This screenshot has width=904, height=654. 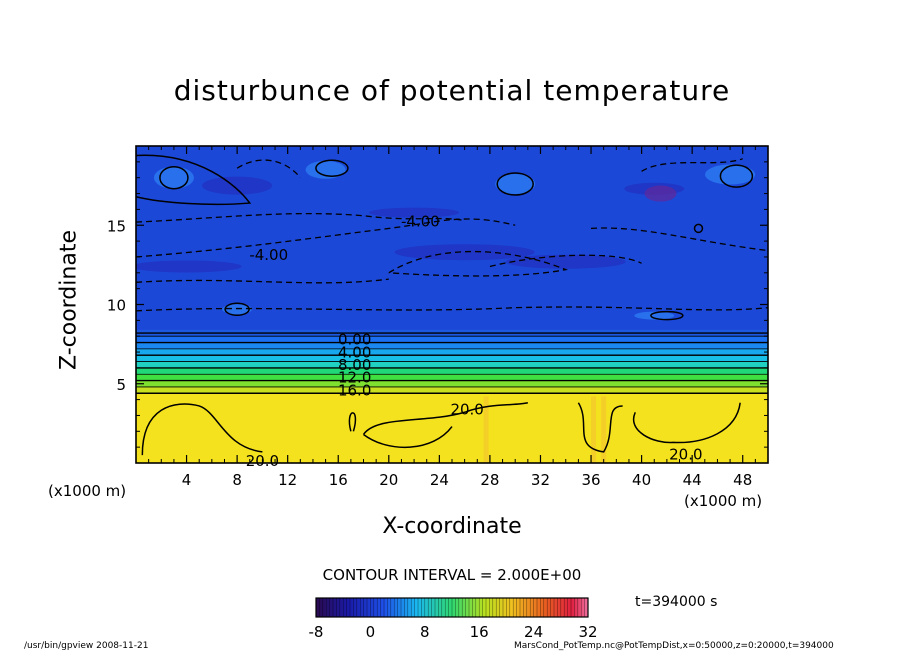 I want to click on x-unit-label-right: (x1000 m), so click(x=723, y=501).